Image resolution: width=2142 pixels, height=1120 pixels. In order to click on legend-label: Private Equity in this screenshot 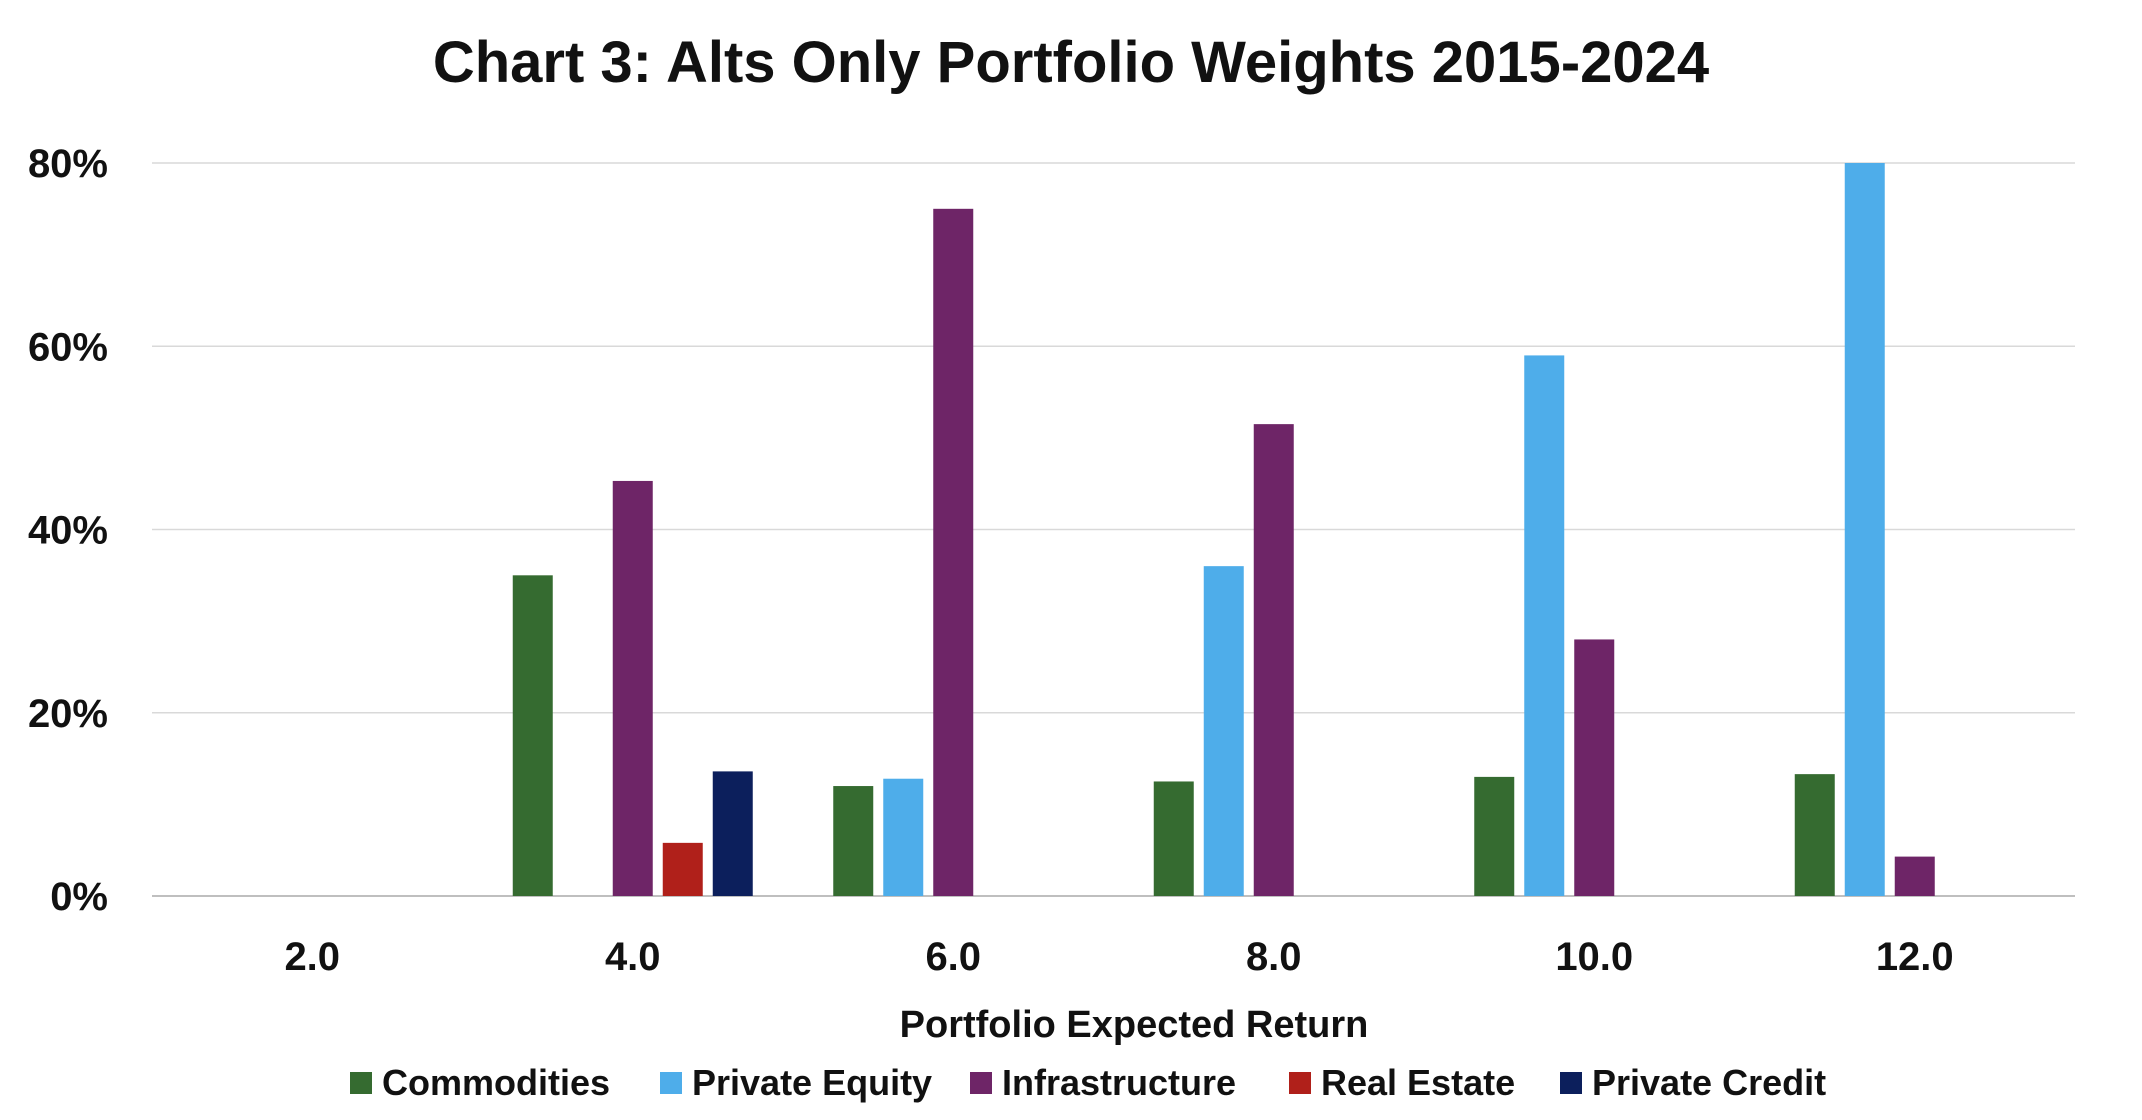, I will do `click(812, 1082)`.